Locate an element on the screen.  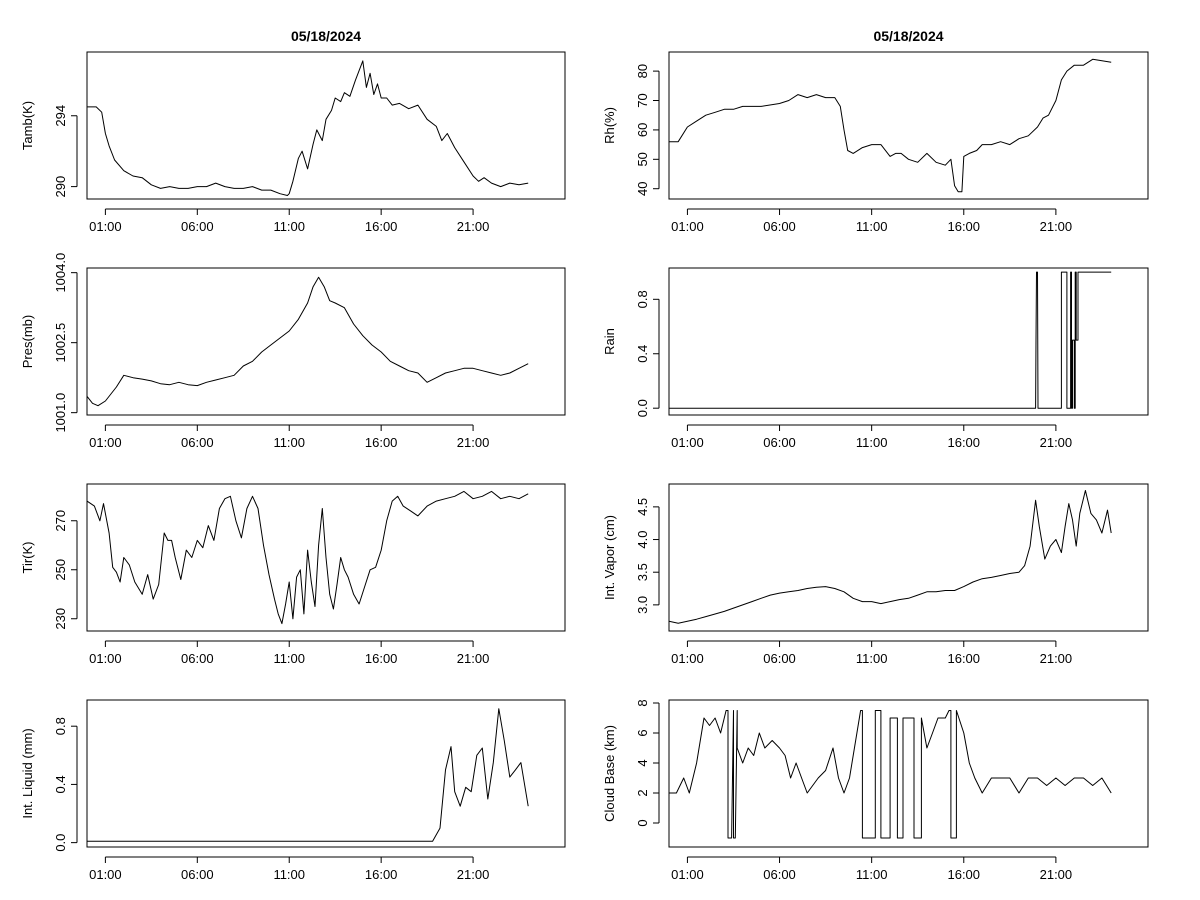
plot-frame-cloud is located at coordinates (908, 773).